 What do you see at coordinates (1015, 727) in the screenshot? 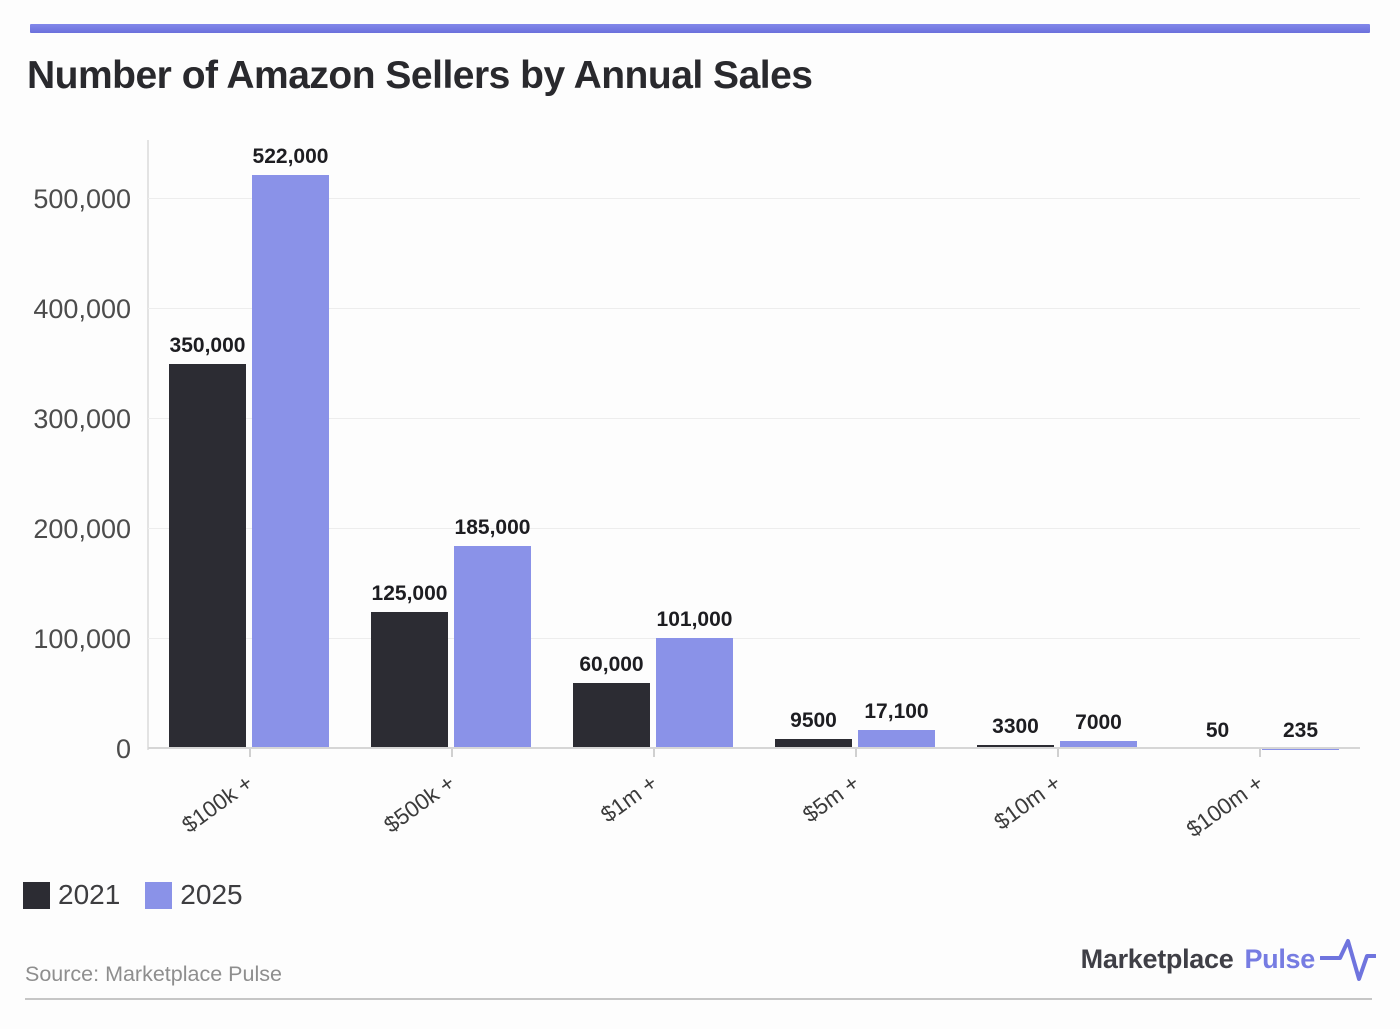
I see `bar-value-label: 3300` at bounding box center [1015, 727].